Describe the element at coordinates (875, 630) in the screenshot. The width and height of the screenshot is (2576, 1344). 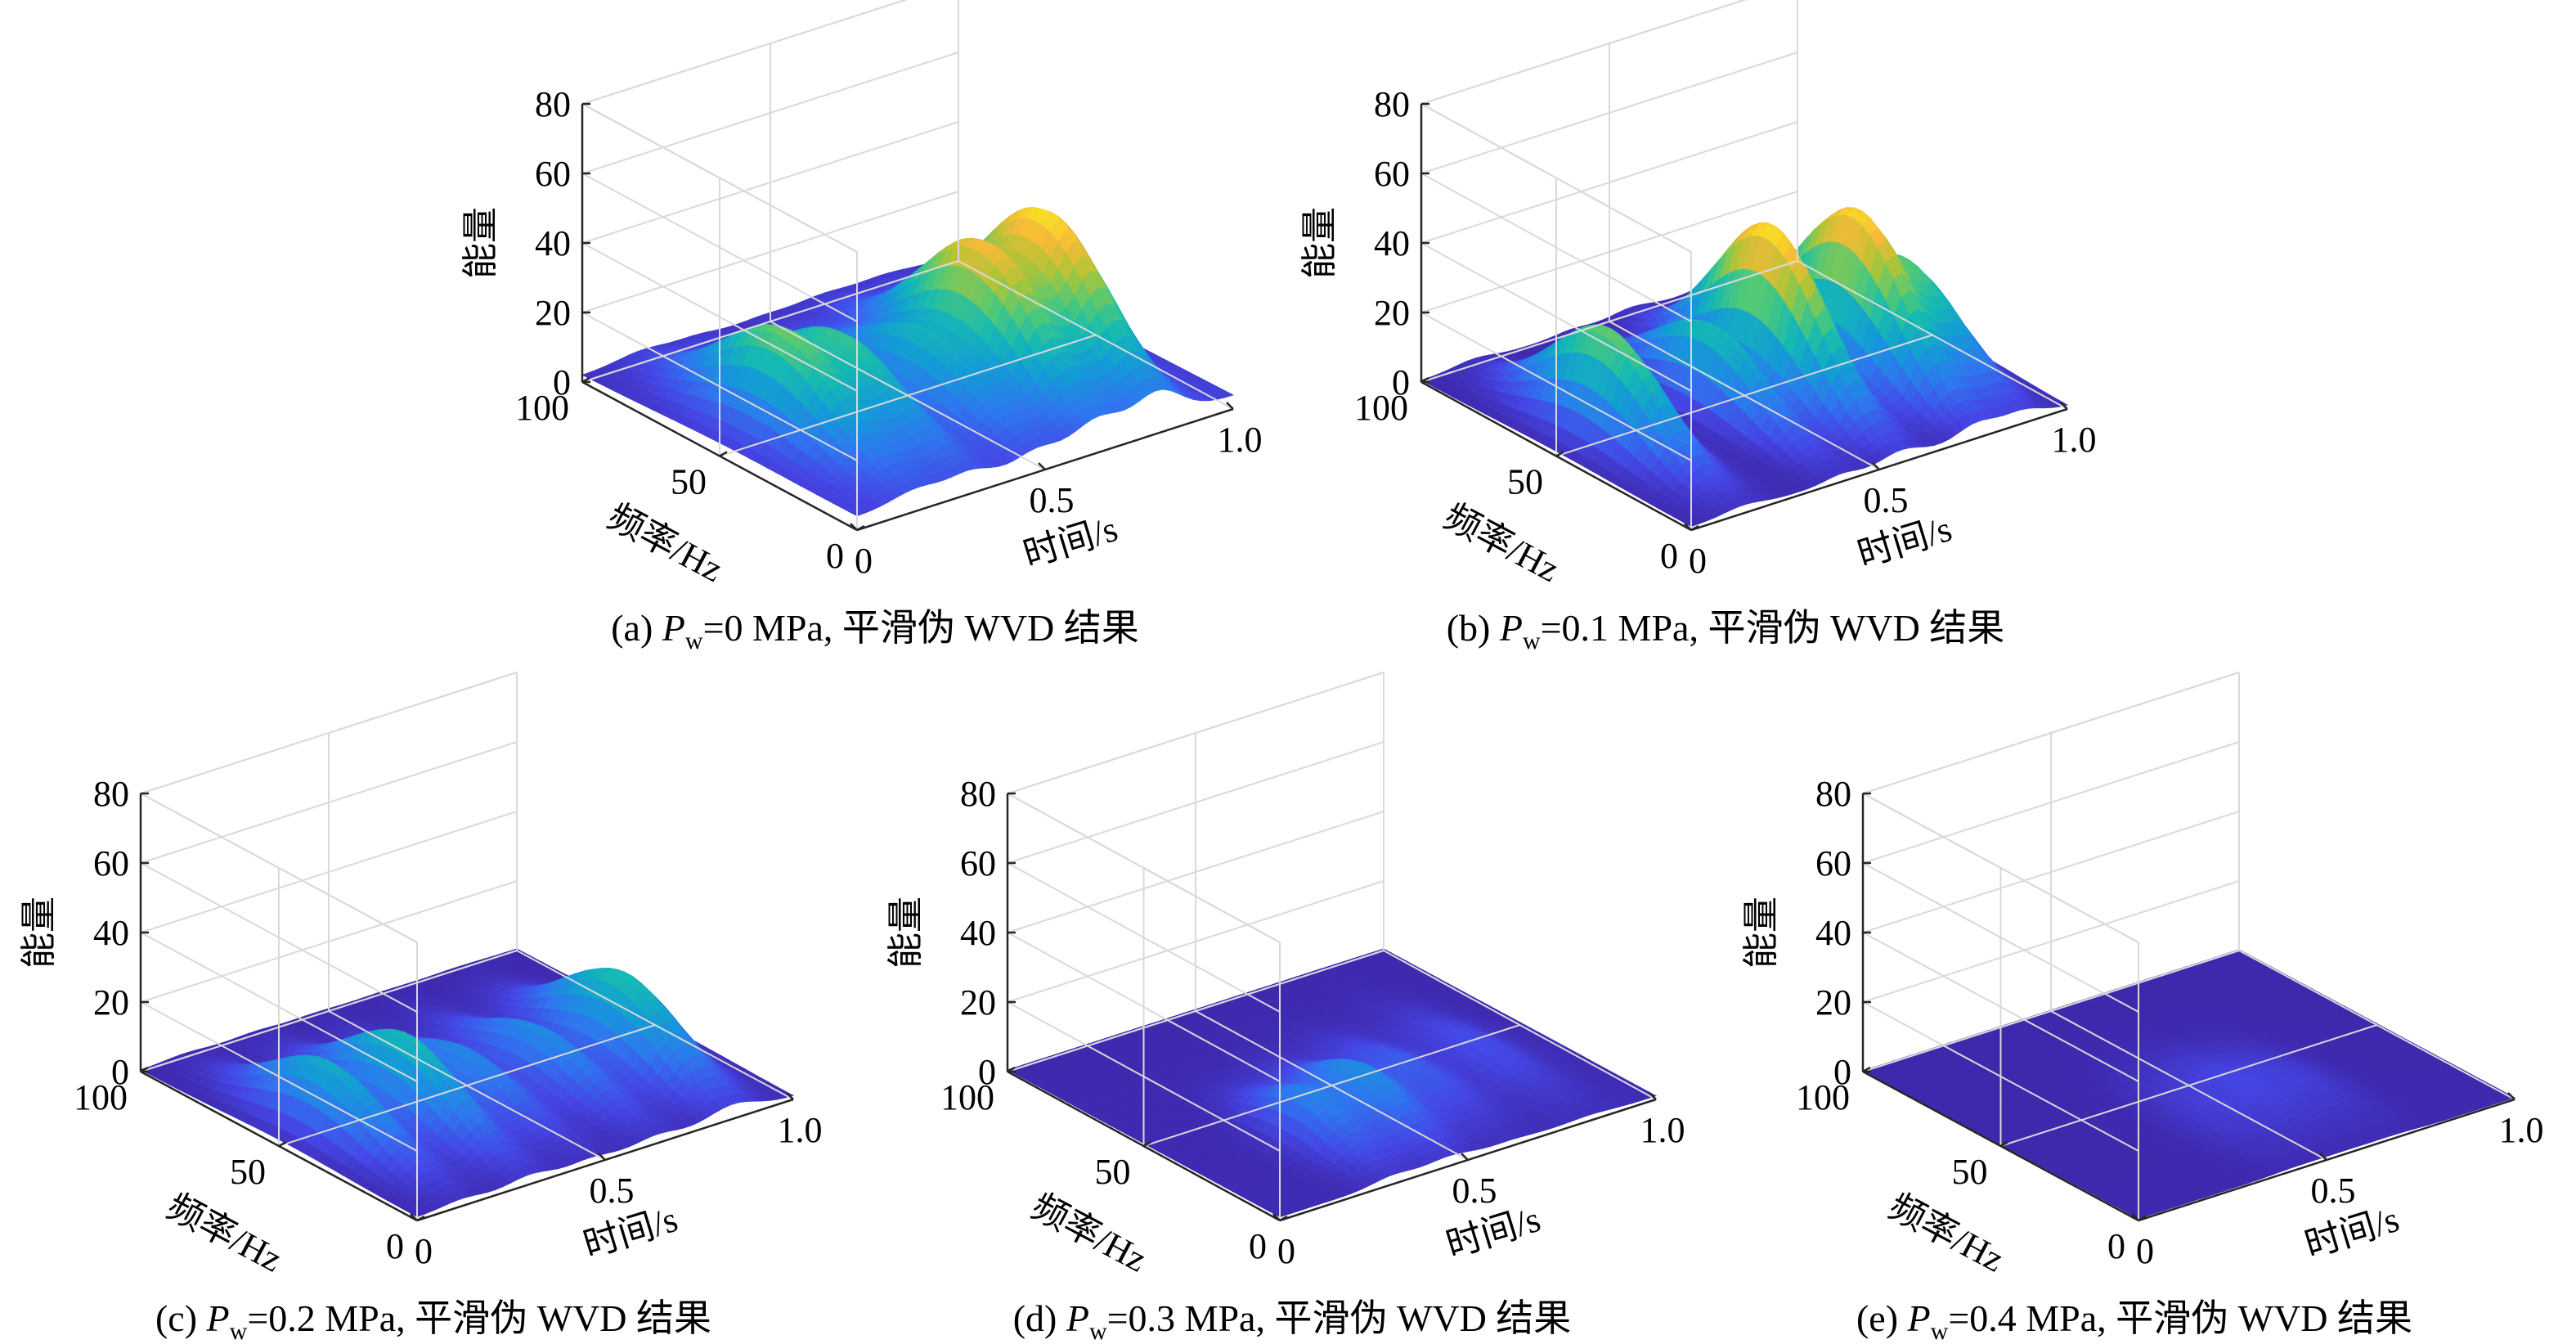
I see `panel-a-caption: (a) Pw=0 MPa, 平滑伪 WVD 结果` at that location.